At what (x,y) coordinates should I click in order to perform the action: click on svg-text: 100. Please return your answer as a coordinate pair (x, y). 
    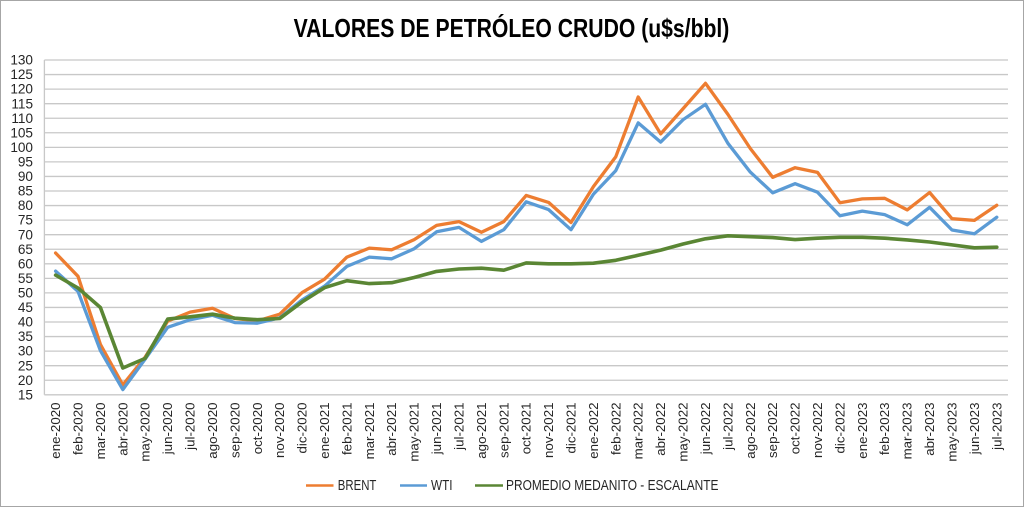
    Looking at the image, I should click on (21, 147).